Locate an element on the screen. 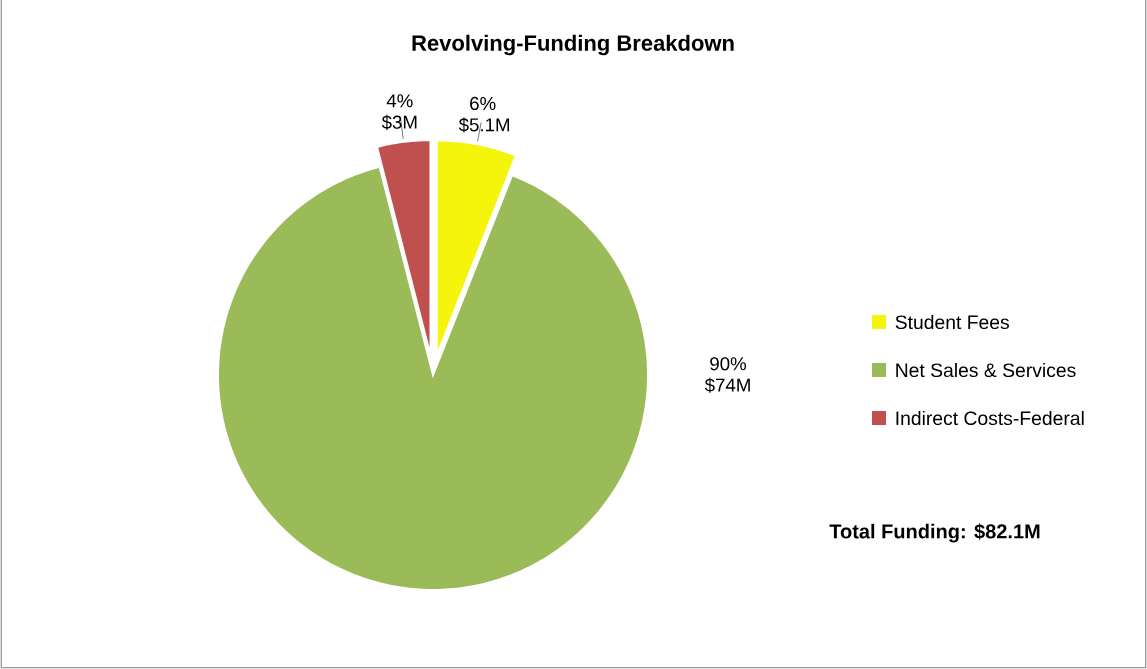 The height and width of the screenshot is (669, 1147). text: Total Funding: $82.1M is located at coordinates (934, 533).